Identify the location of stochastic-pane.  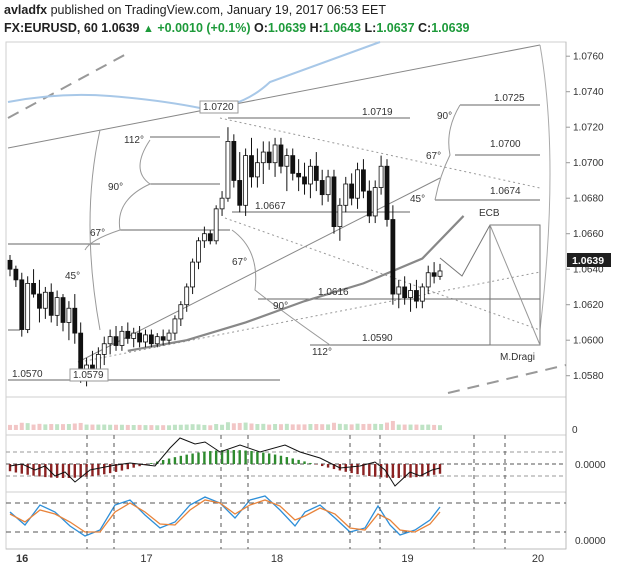
(286, 516).